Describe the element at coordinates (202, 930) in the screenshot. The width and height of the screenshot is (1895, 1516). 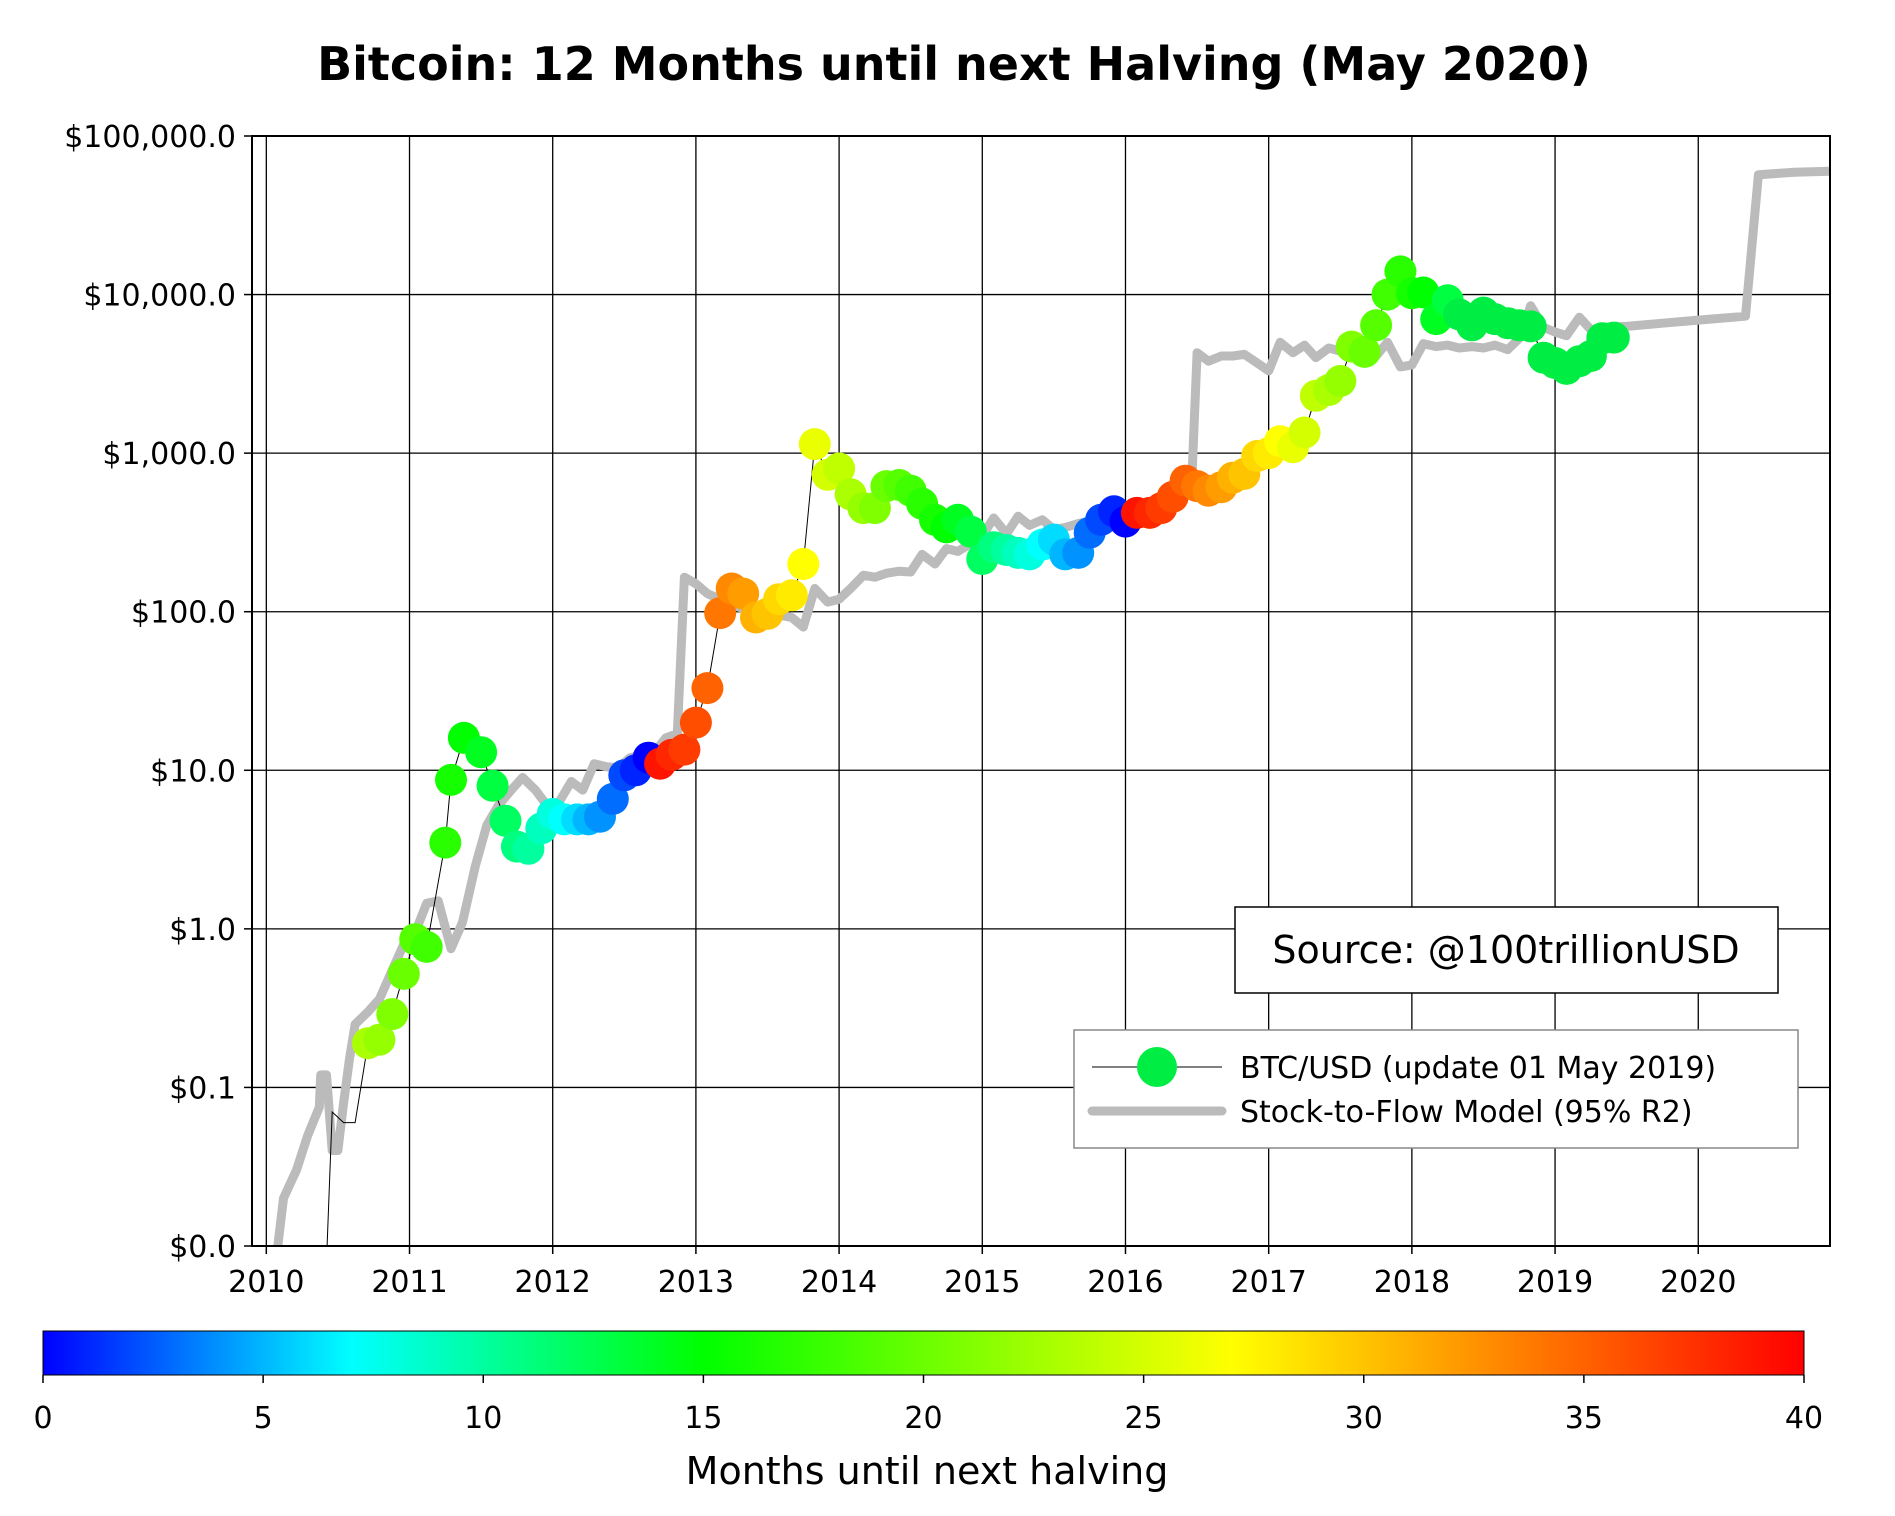
I see `y-tick-label: $1.0` at that location.